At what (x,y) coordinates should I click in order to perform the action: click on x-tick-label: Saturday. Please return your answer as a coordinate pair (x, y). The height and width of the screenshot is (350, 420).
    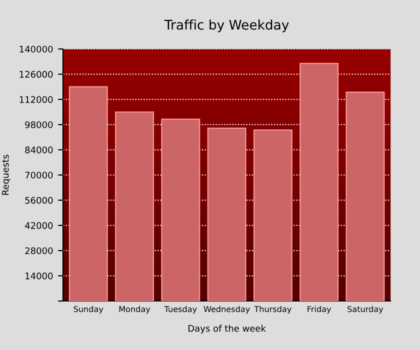
    Looking at the image, I should click on (366, 310).